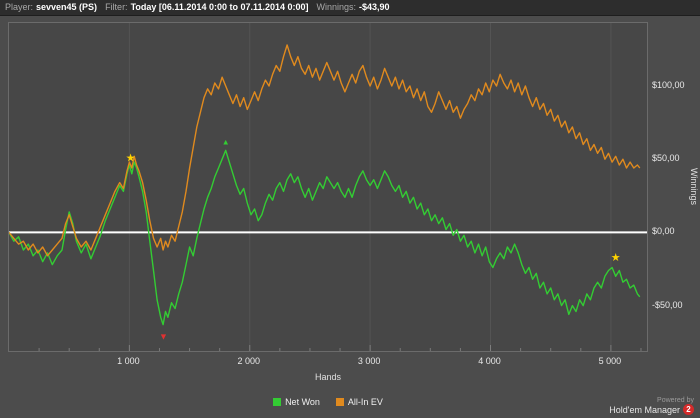 This screenshot has width=700, height=418. Describe the element at coordinates (163, 337) in the screenshot. I see `triangle-down-marker-icon: ▼` at that location.